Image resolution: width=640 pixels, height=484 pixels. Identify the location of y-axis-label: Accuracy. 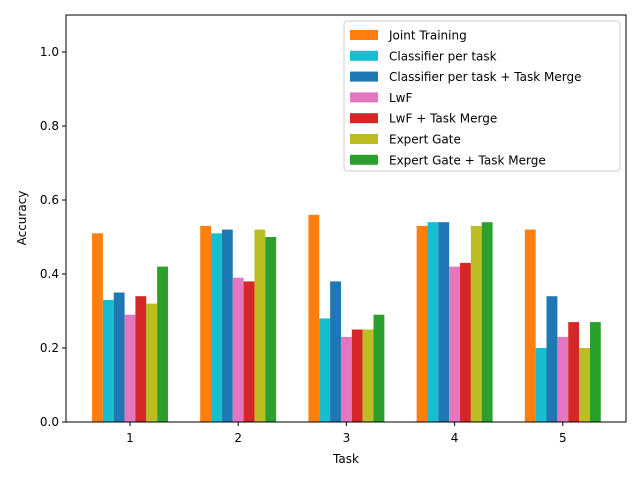
(22, 218).